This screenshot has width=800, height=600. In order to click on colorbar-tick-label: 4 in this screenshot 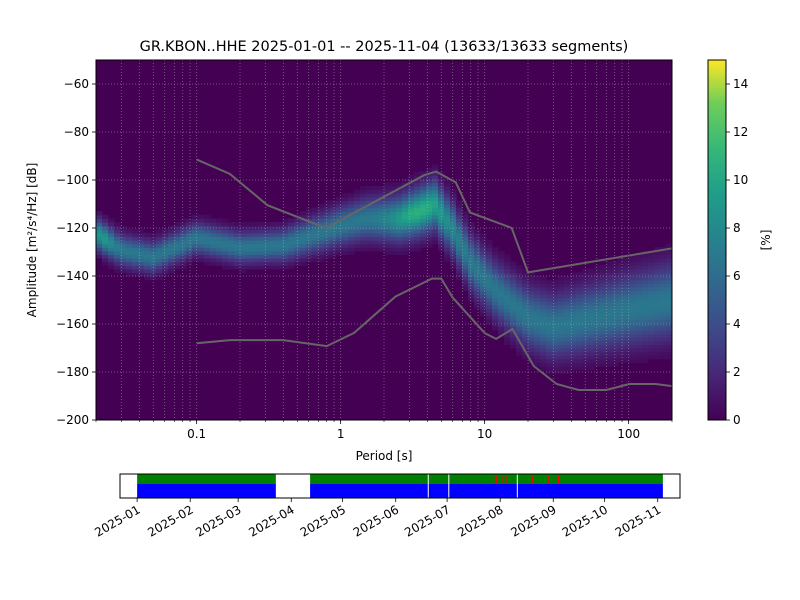, I will do `click(737, 324)`.